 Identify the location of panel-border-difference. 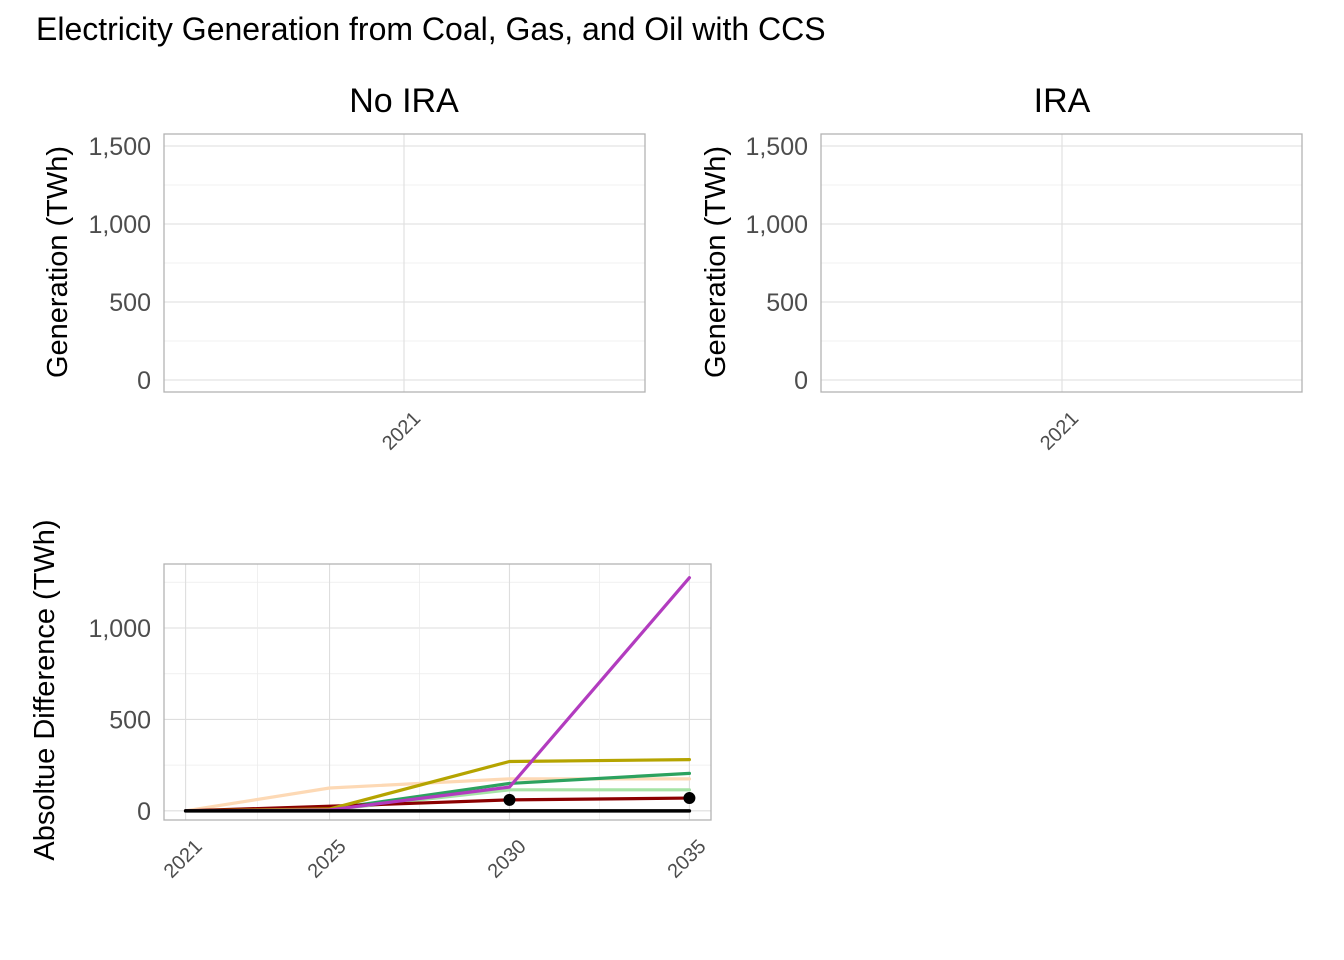
(437, 692).